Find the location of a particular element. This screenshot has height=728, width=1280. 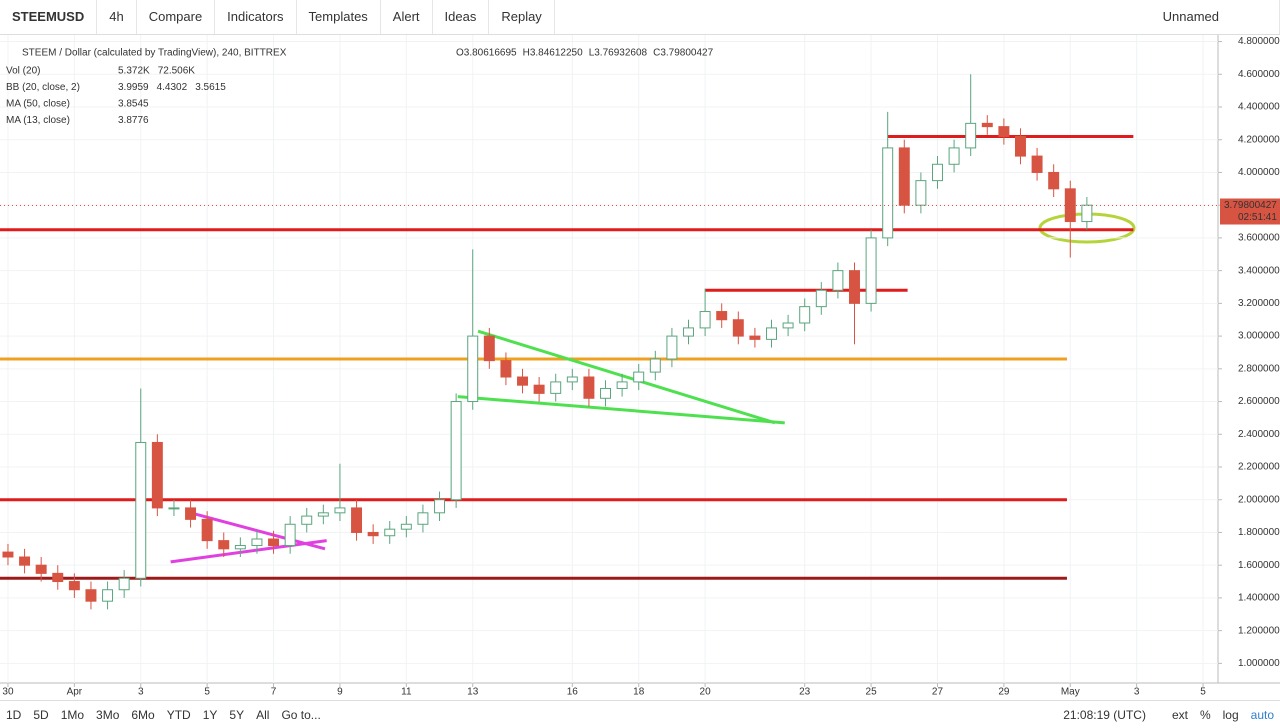

y-tick-label: 2.60000000 is located at coordinates (1259, 401).